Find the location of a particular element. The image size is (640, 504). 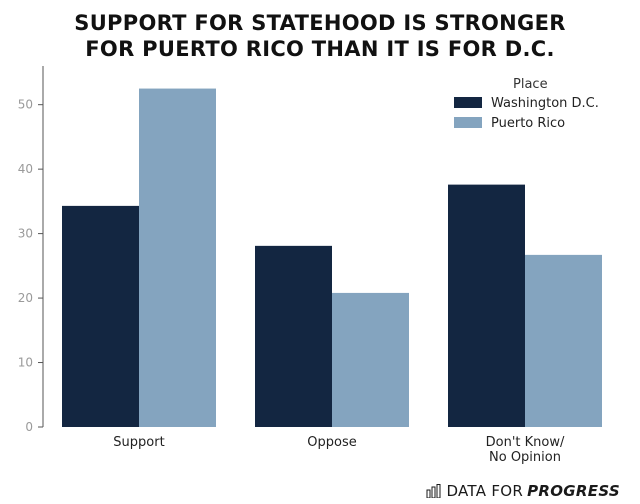

legend: Place Washington D.C. Puerto Rico is located at coordinates (526, 104).